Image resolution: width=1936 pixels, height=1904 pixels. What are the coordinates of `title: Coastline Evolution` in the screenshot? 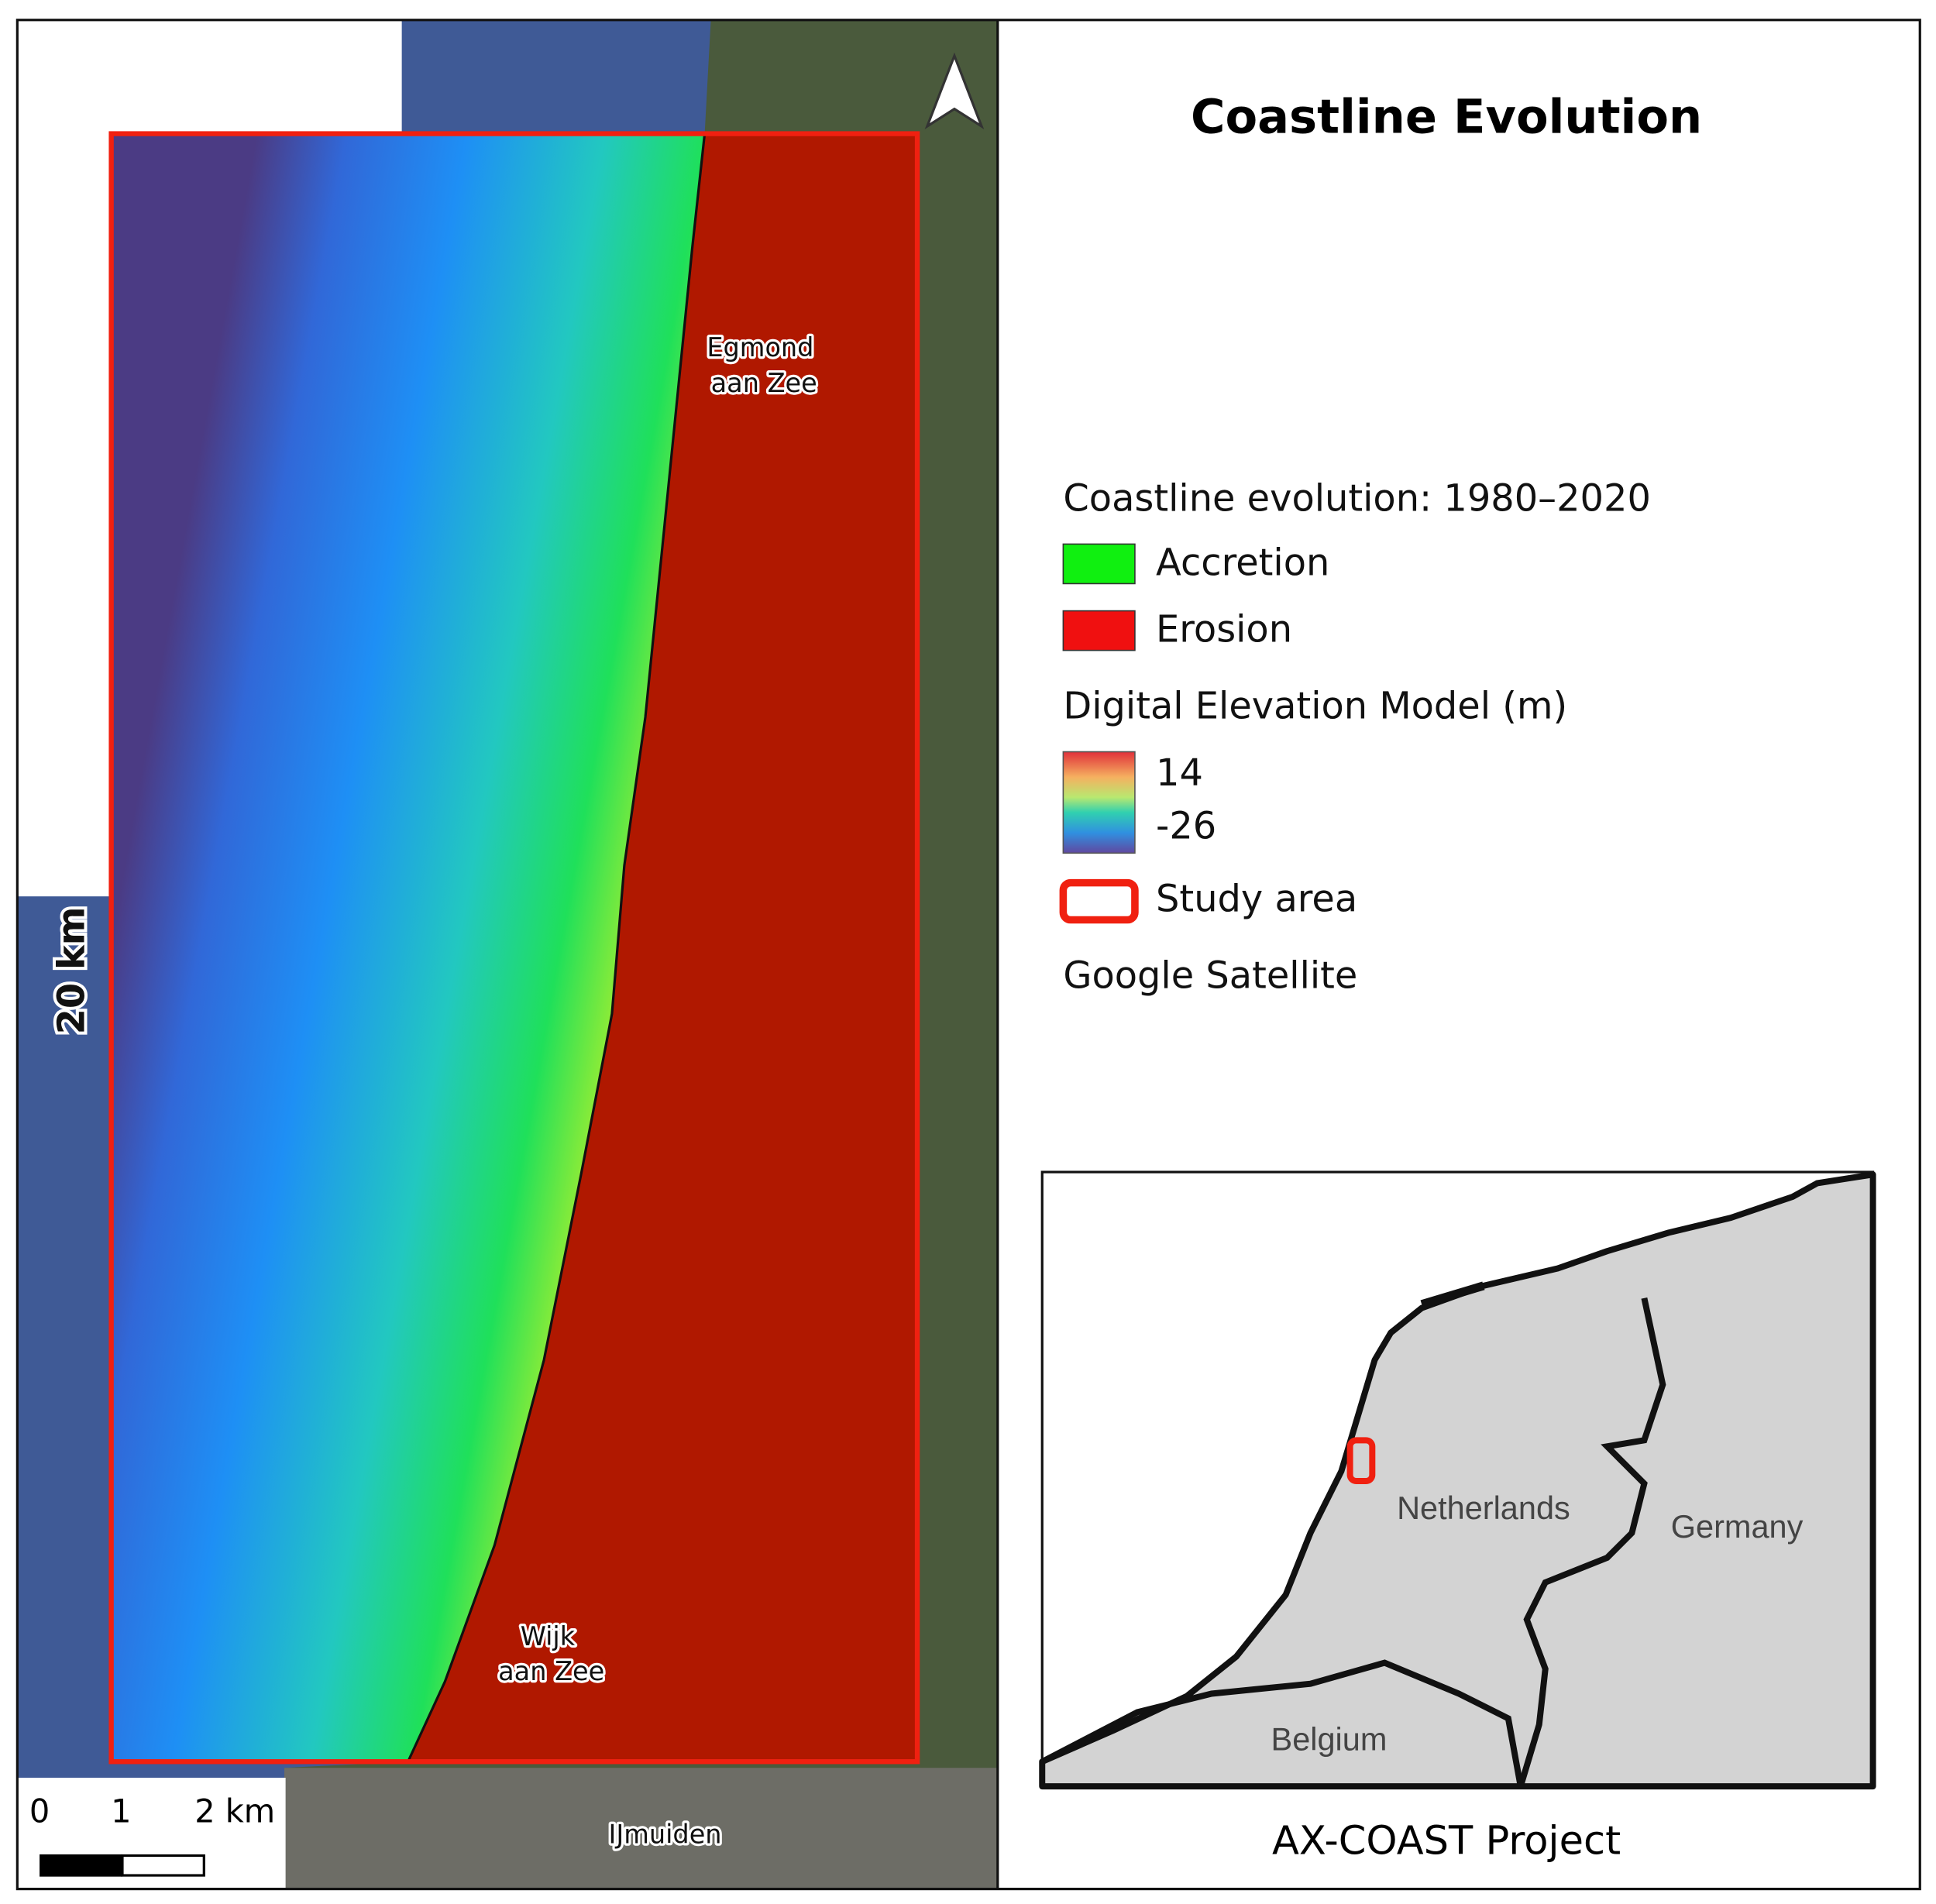 It's located at (1446, 118).